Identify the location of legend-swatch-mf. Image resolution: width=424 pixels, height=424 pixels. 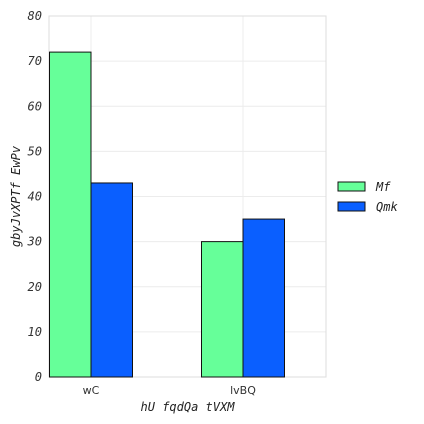
(351, 186).